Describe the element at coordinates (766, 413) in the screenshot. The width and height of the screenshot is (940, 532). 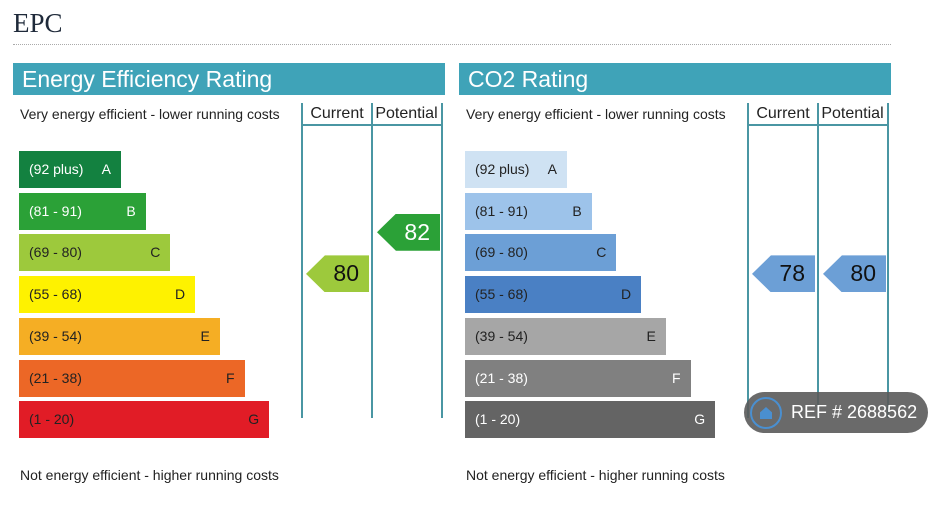
I see `home-icon` at that location.